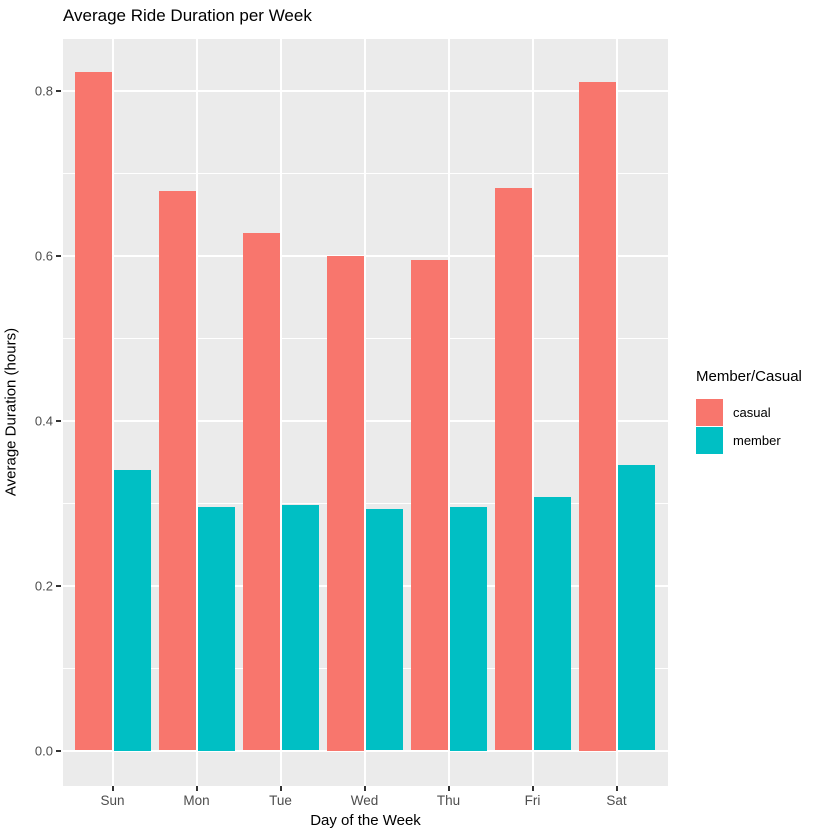 Image resolution: width=840 pixels, height=840 pixels. What do you see at coordinates (468, 629) in the screenshot?
I see `bar-thu-member` at bounding box center [468, 629].